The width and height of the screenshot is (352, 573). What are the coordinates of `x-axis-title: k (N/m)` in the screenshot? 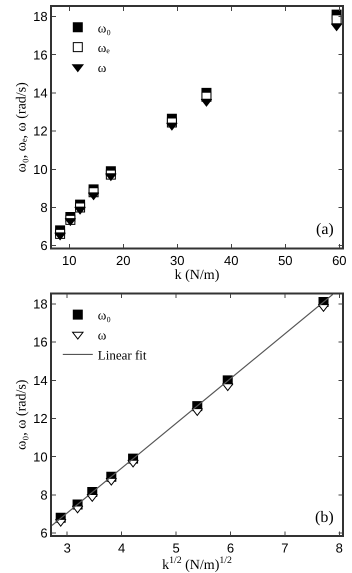 It's located at (197, 275).